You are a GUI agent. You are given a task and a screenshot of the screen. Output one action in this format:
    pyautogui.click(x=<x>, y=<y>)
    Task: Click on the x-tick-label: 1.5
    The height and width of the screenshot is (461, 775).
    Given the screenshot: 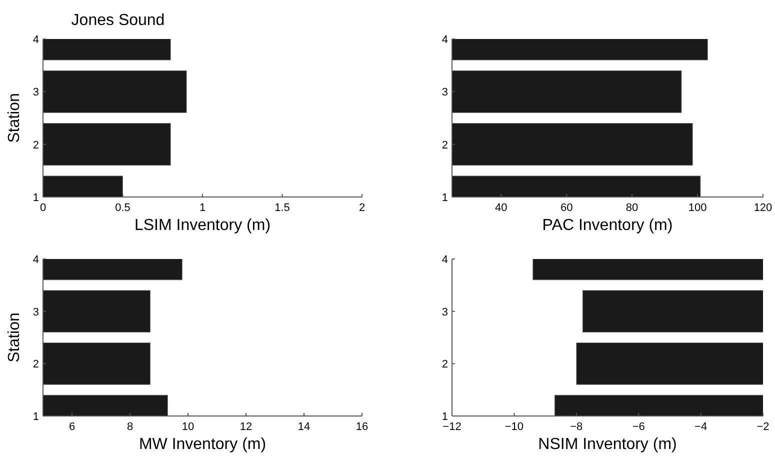 What is the action you would take?
    pyautogui.click(x=282, y=208)
    